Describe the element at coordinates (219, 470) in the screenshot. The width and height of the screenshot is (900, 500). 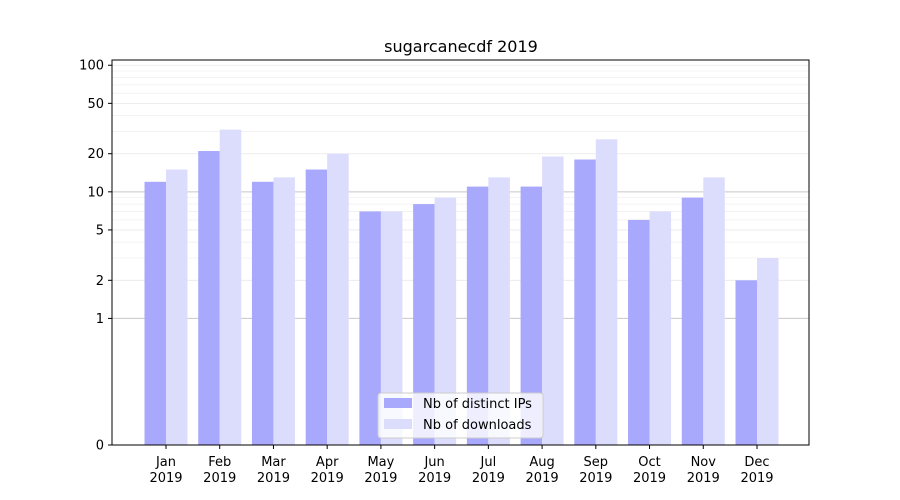
I see `x-tick-label: Feb 2019` at that location.